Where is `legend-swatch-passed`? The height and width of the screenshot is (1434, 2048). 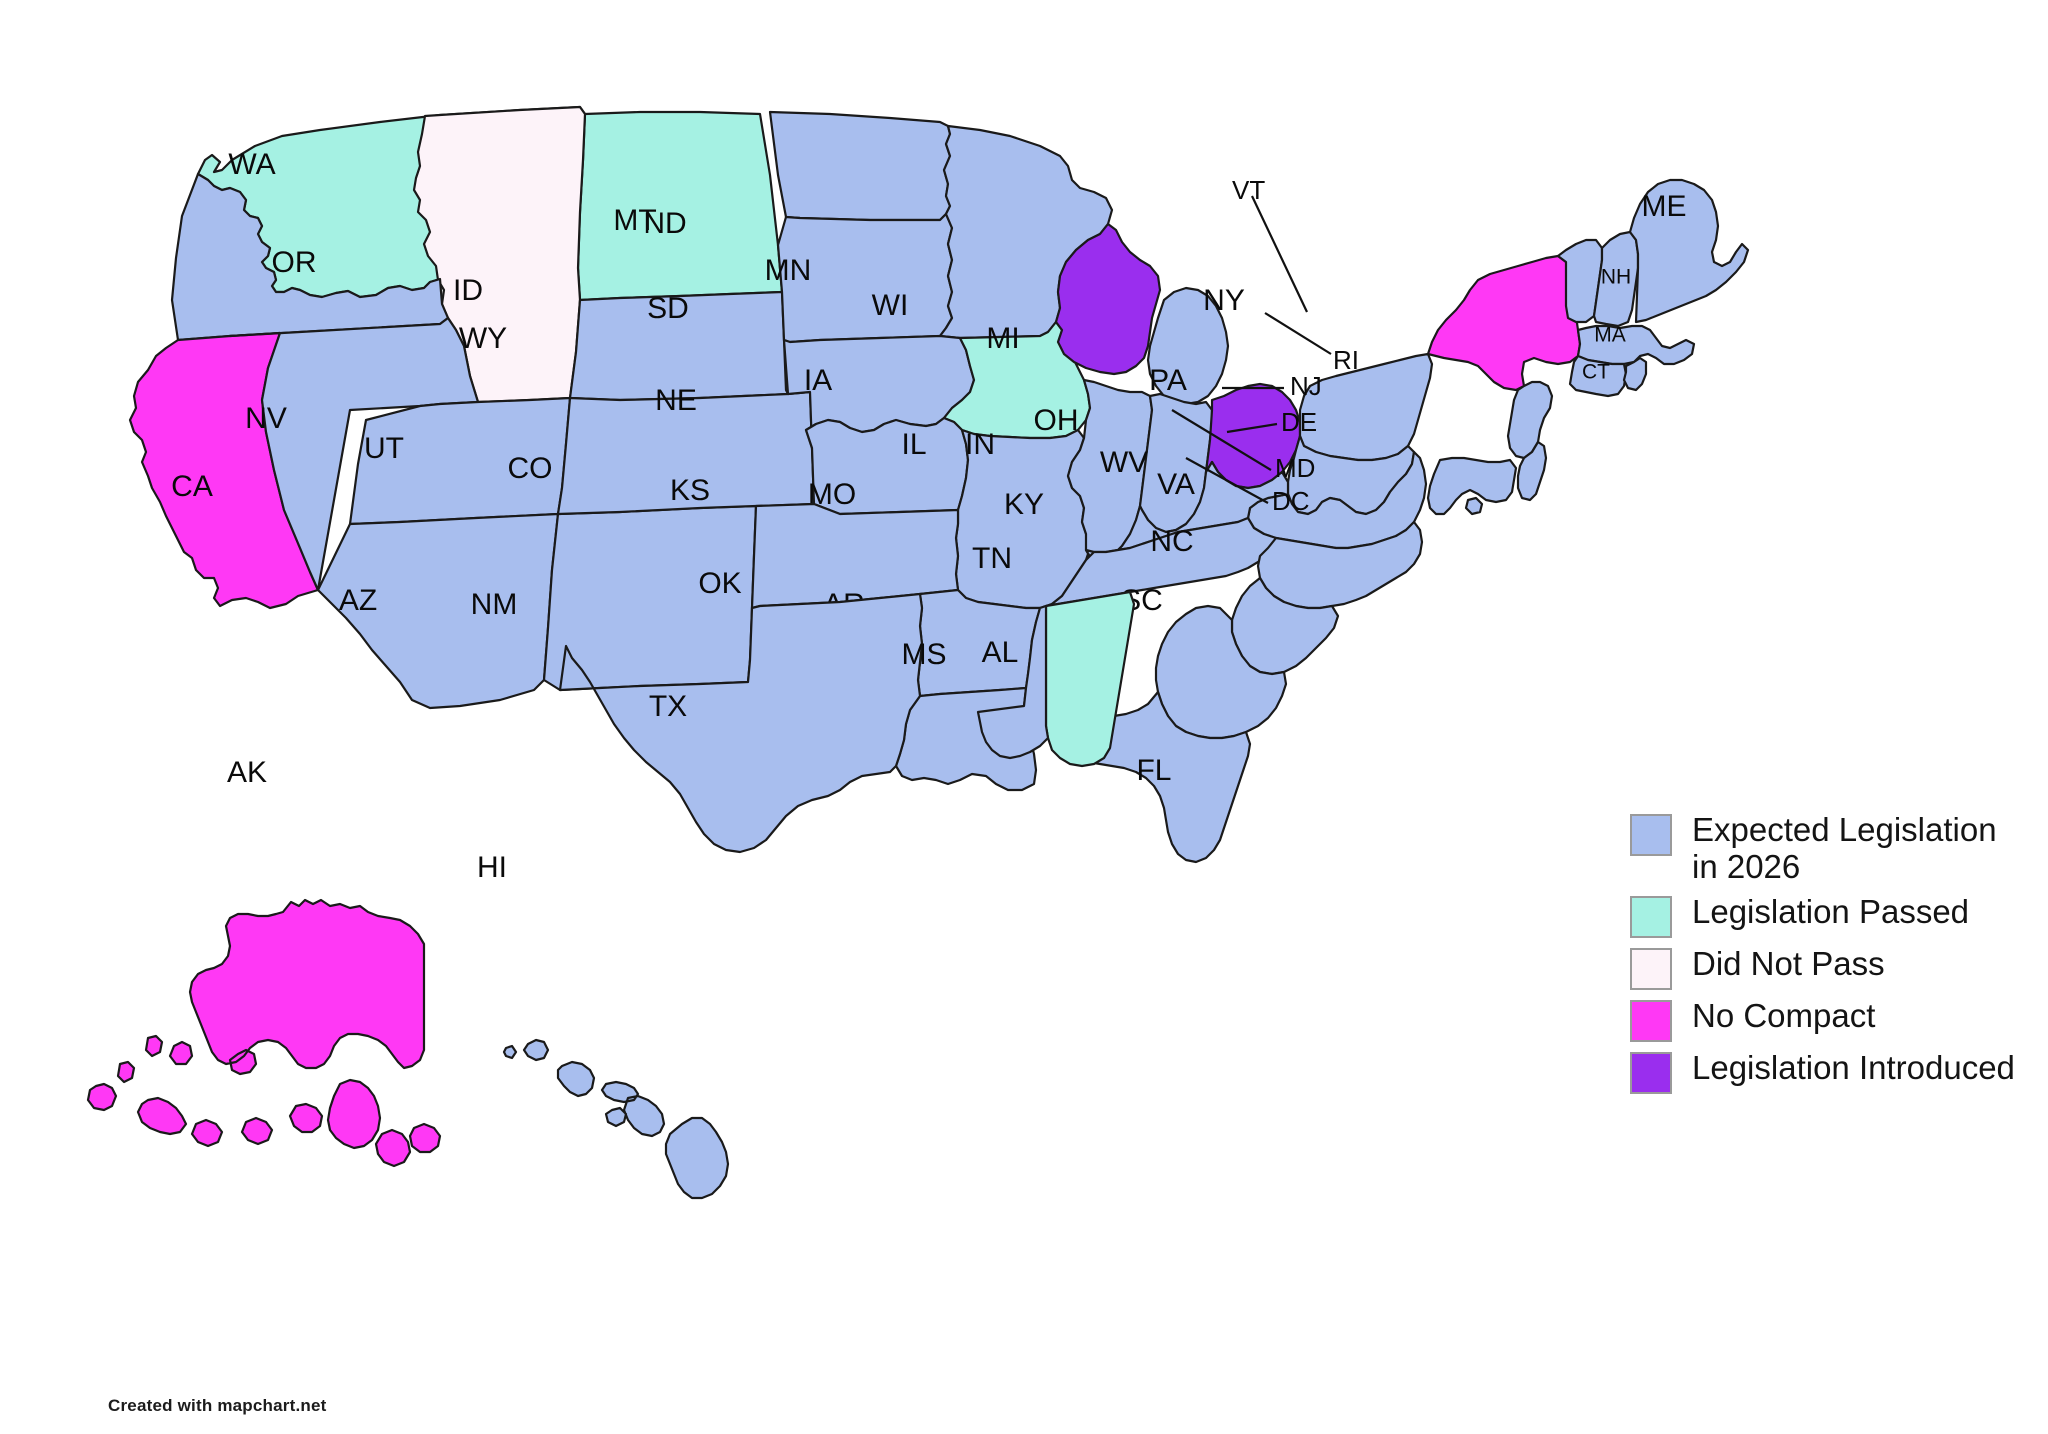
legend-swatch-passed is located at coordinates (1651, 916).